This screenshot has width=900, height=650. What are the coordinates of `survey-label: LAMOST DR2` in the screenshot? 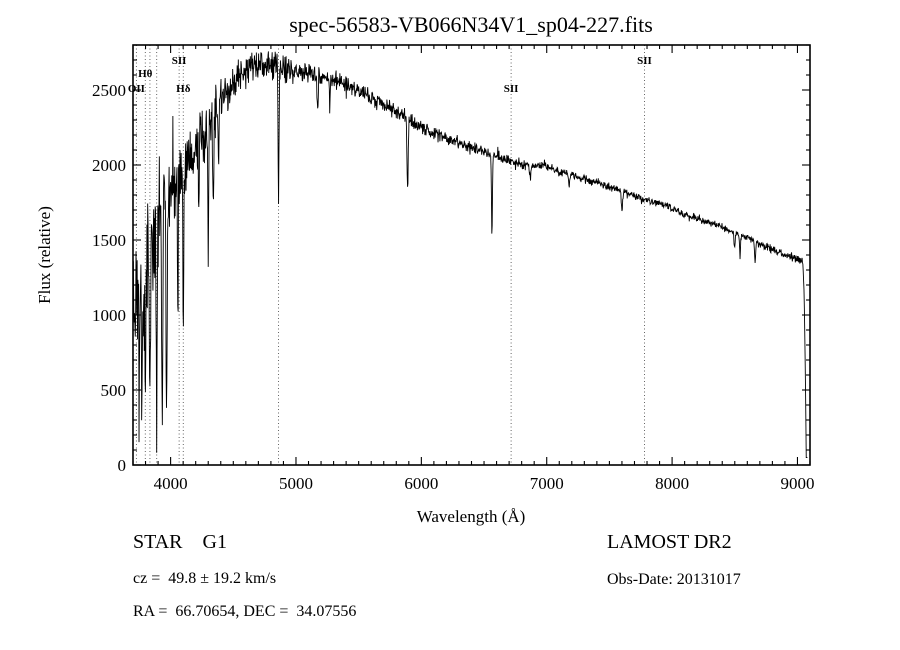 It's located at (669, 542).